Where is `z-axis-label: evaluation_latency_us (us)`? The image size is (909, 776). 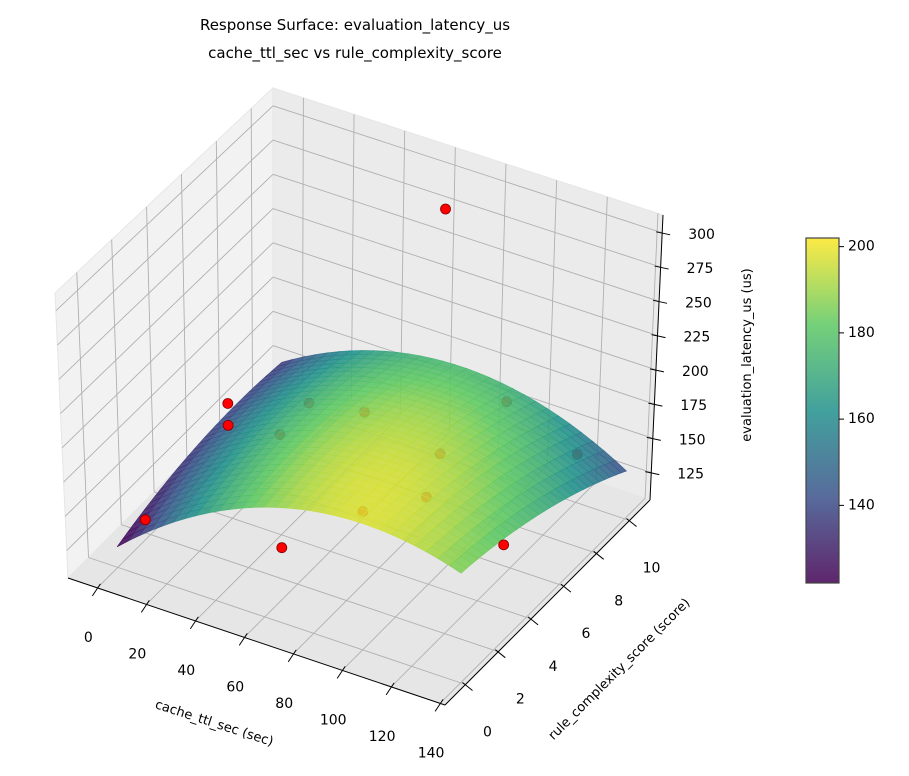
z-axis-label: evaluation_latency_us (us) is located at coordinates (747, 354).